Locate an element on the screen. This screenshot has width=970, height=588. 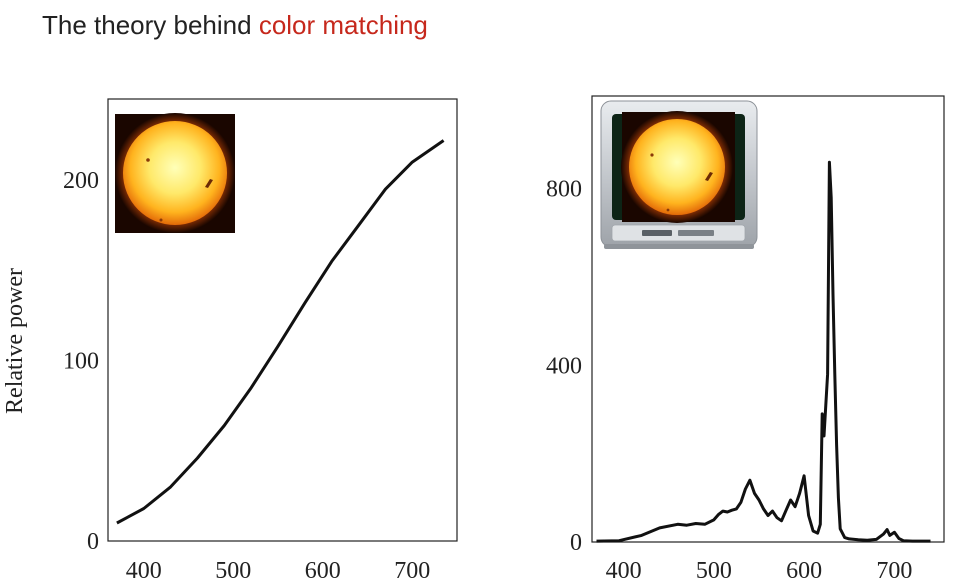
y-tick-label: 100 is located at coordinates (81, 362).